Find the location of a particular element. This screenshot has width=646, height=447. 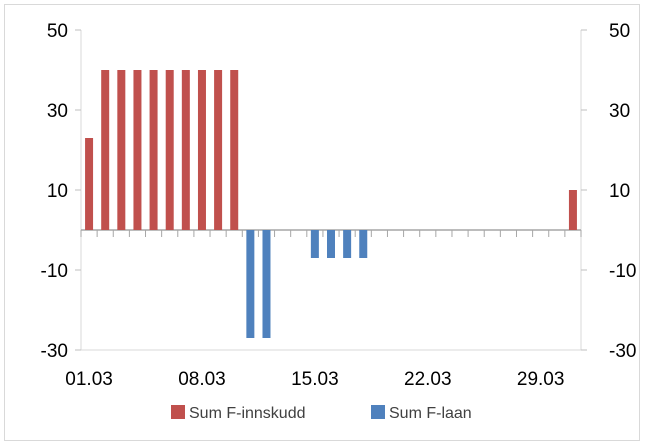

y-tick-label-left: -10 is located at coordinates (54, 271).